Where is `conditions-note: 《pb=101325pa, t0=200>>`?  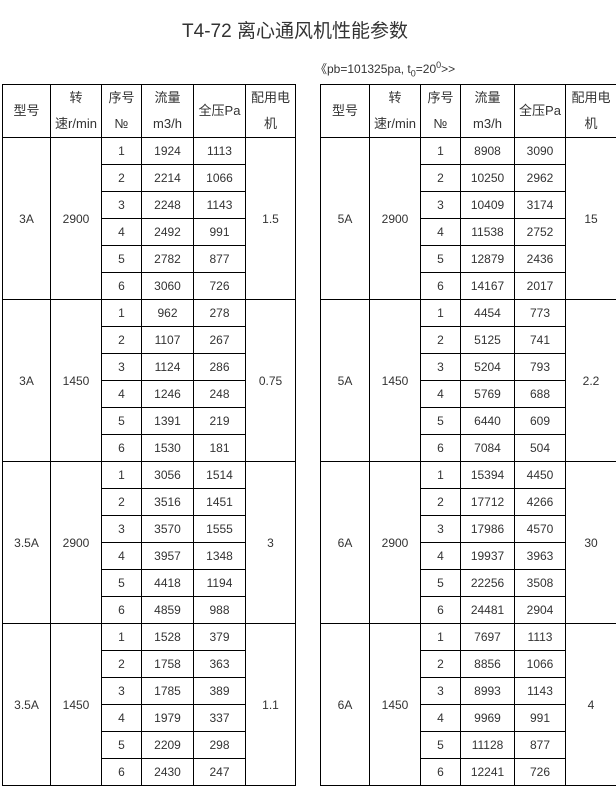
conditions-note: 《pb=101325pa, t0=200>> is located at coordinates (385, 69).